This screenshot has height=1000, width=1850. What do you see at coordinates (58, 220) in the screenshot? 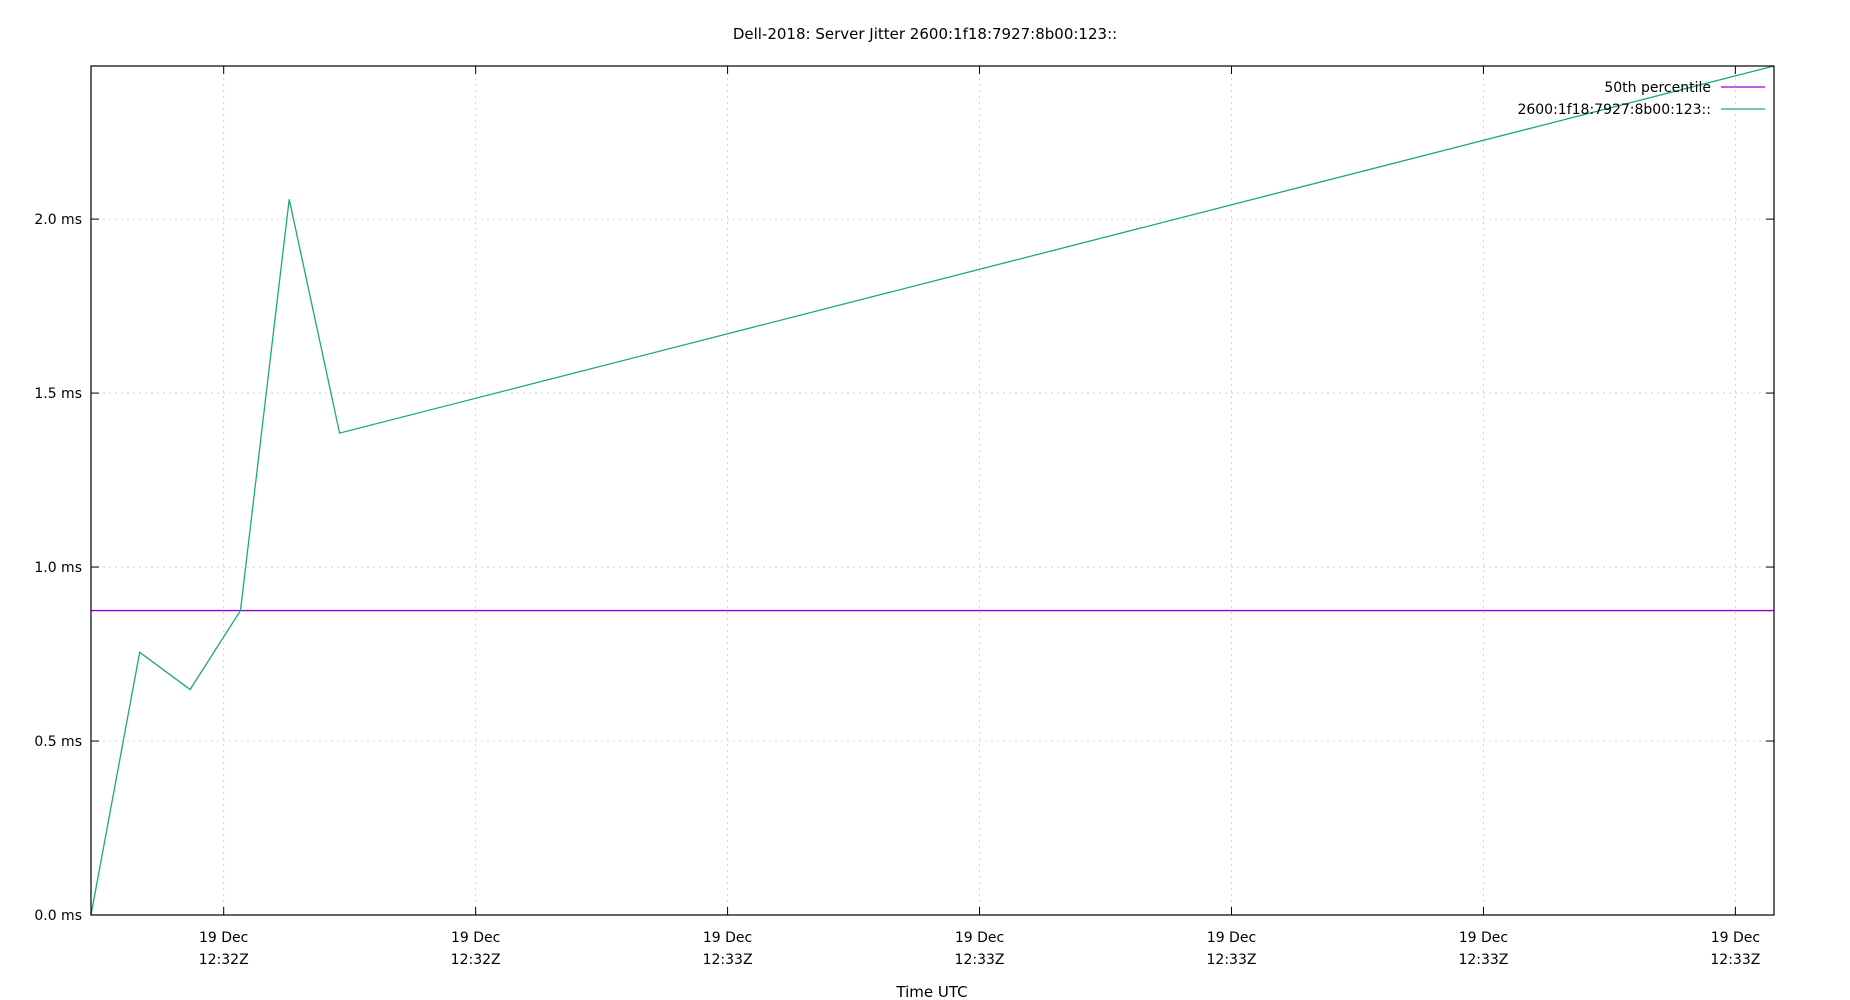
I see `y-tick-label: 2.0 ms` at bounding box center [58, 220].